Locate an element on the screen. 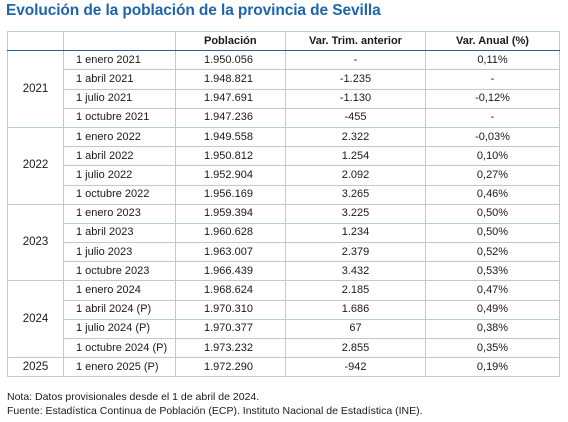 This screenshot has height=422, width=568. var-anual-cell: 0,46% is located at coordinates (492, 194).